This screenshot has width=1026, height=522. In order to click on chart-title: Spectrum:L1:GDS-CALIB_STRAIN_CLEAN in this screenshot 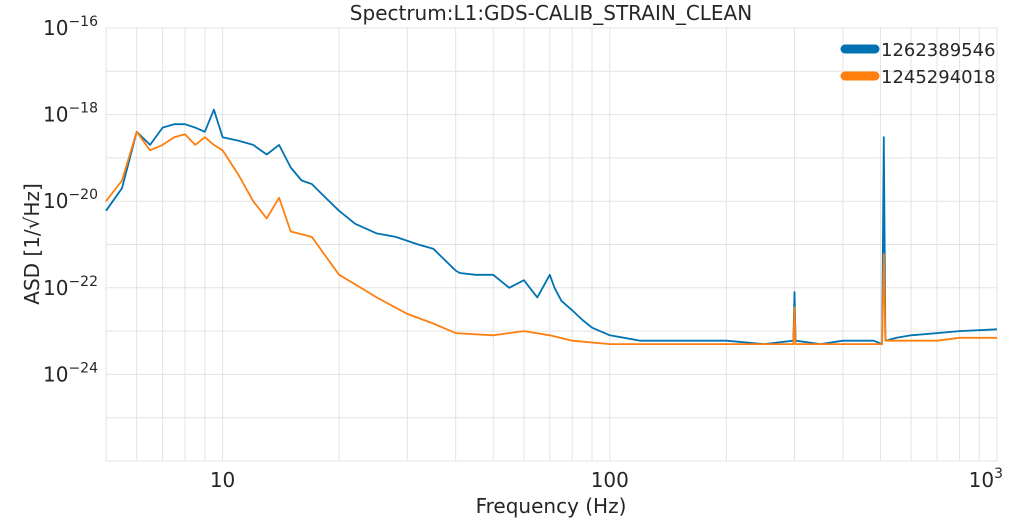, I will do `click(551, 13)`.